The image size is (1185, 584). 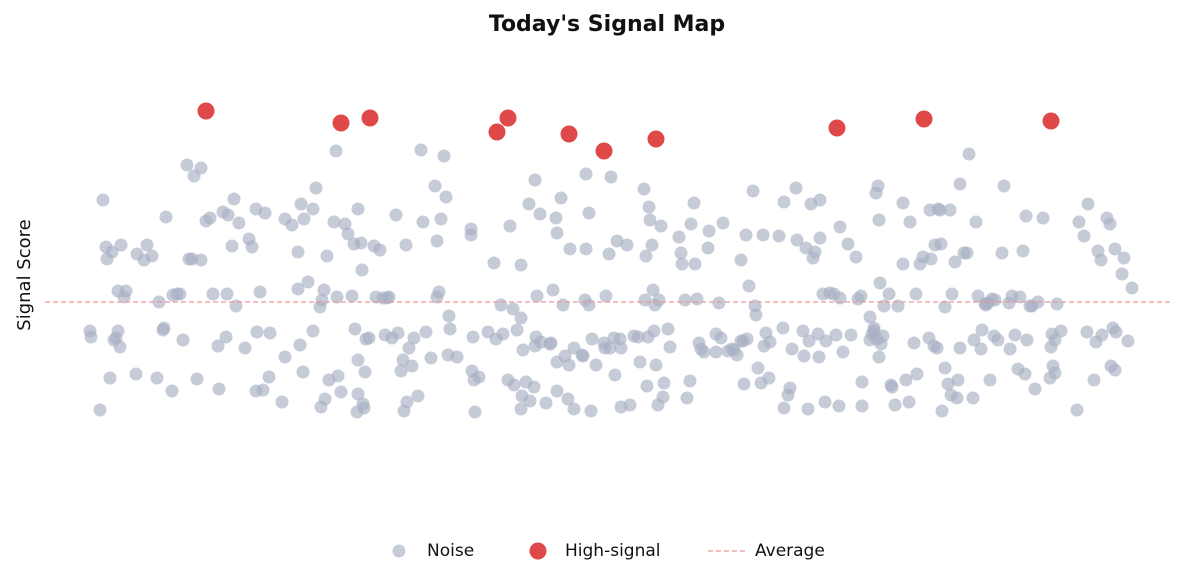 I want to click on legend-label: High-signal, so click(x=613, y=551).